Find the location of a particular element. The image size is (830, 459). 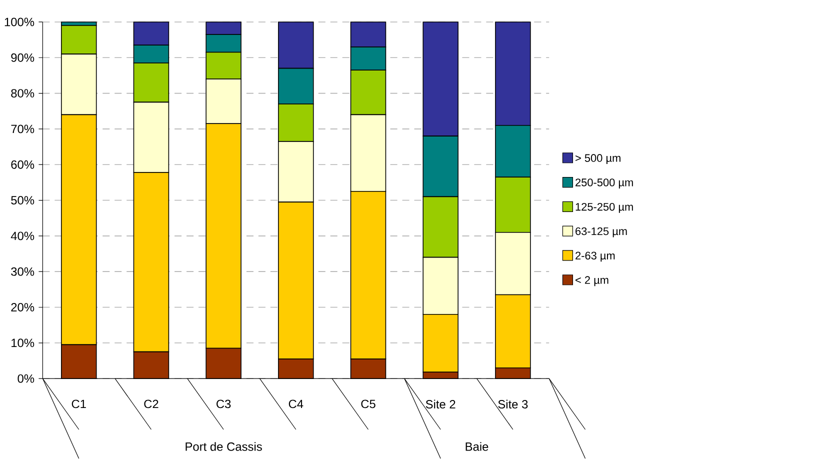

x-tick-label: C4 is located at coordinates (296, 404).